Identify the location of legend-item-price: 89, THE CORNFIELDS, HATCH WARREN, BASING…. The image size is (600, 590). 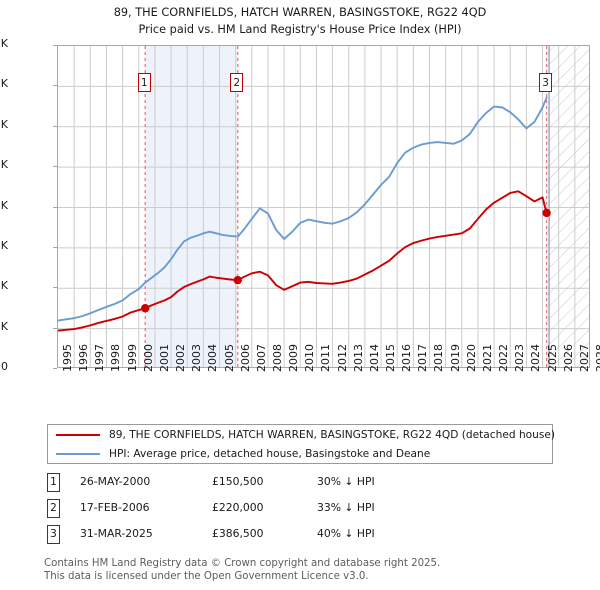
(302, 434).